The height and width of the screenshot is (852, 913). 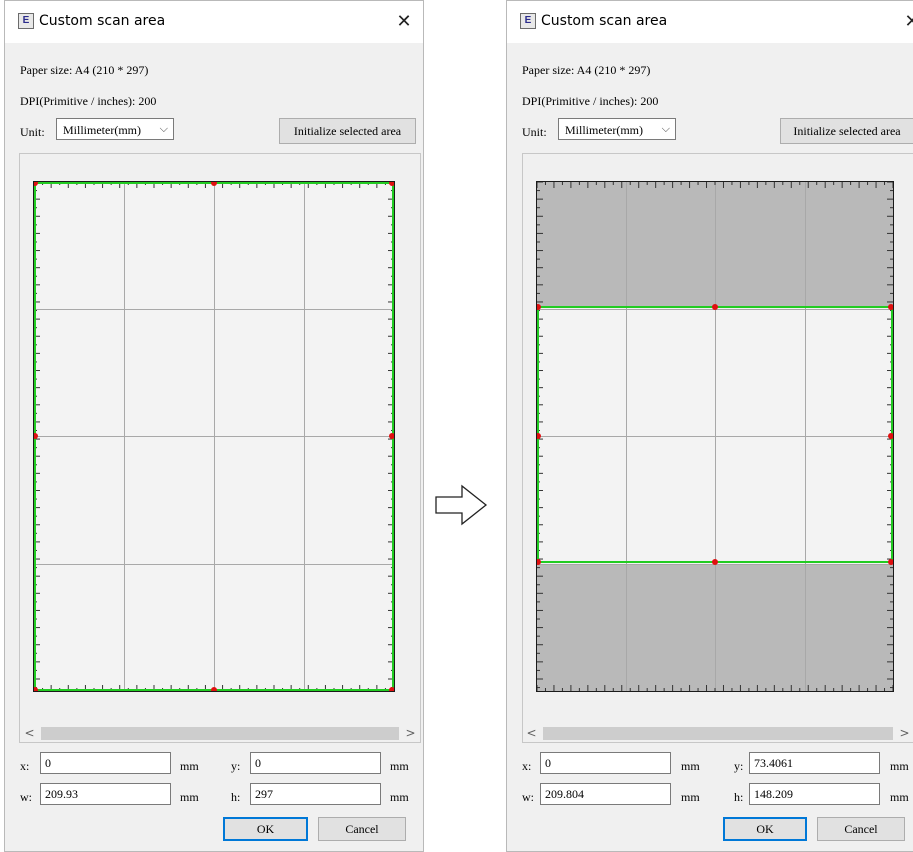 What do you see at coordinates (315, 794) in the screenshot?
I see `h-field: 297` at bounding box center [315, 794].